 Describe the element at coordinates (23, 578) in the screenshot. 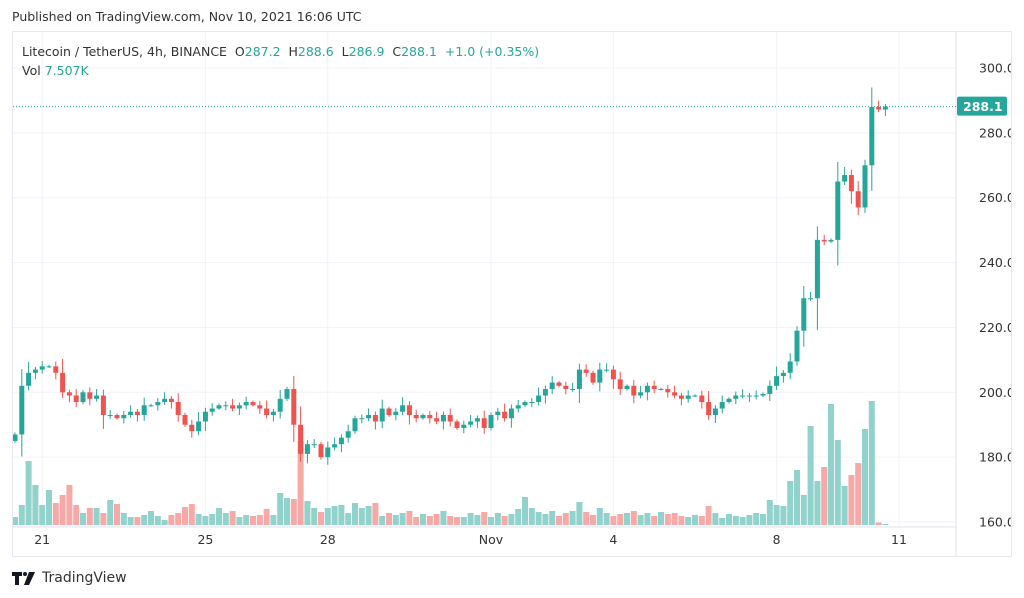

I see `tradingview-logo-icon` at that location.